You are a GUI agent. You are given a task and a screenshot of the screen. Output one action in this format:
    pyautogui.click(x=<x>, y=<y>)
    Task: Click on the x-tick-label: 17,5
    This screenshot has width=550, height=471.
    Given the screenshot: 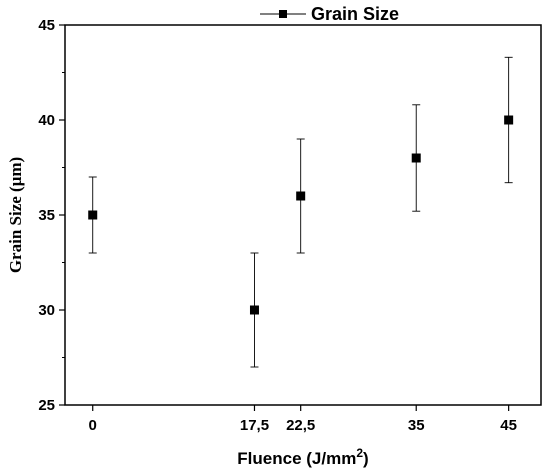 What is the action you would take?
    pyautogui.click(x=254, y=425)
    